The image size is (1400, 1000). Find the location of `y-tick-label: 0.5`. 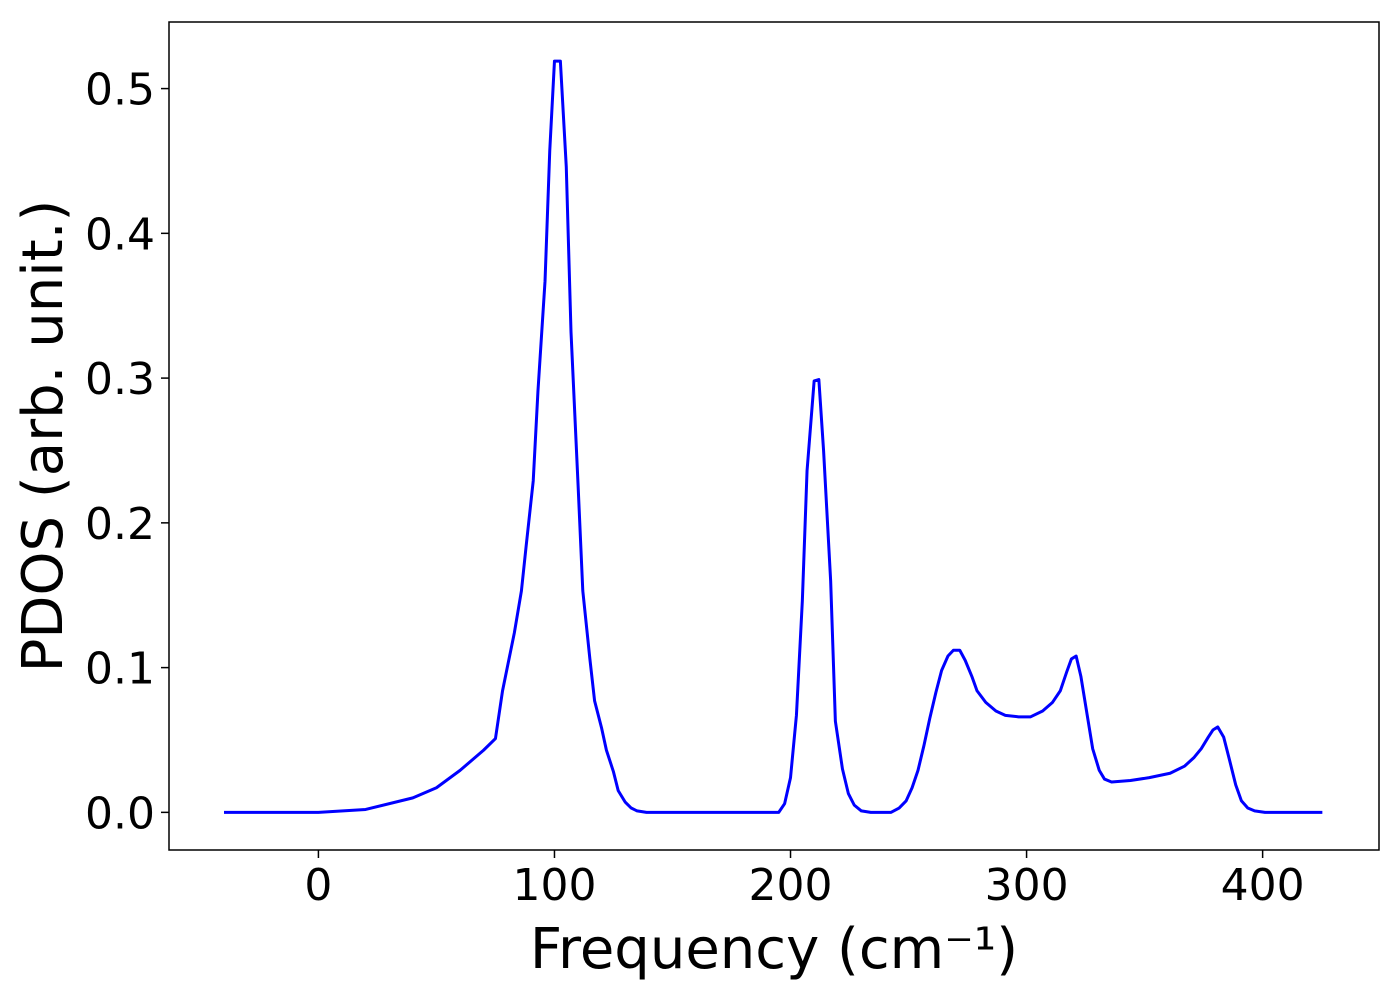

y-tick-label: 0.5 is located at coordinates (120, 90).